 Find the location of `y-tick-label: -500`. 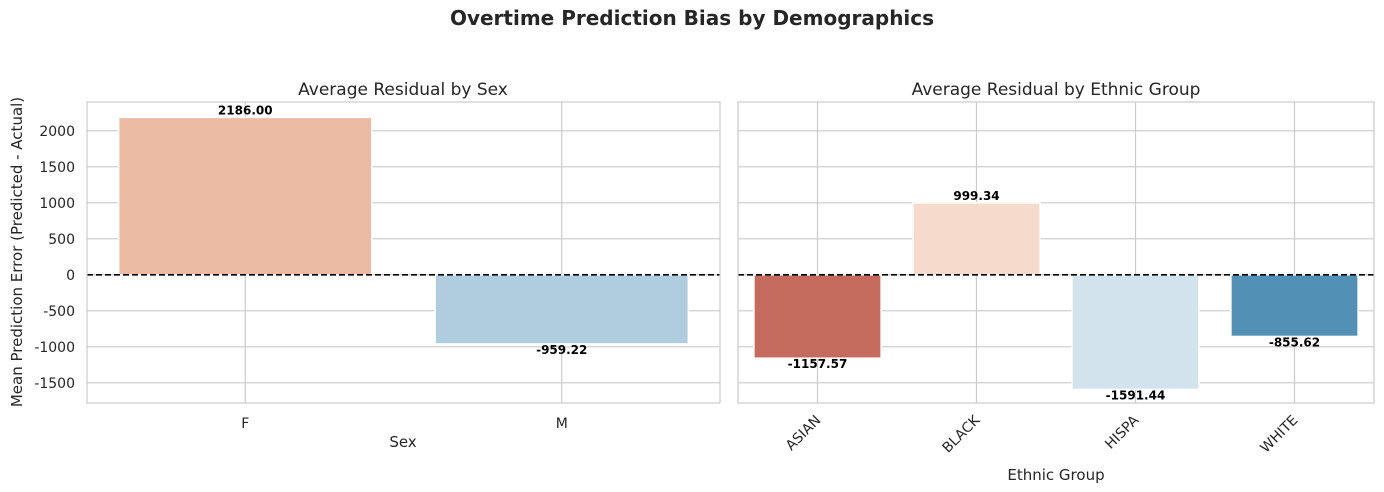

y-tick-label: -500 is located at coordinates (59, 312).